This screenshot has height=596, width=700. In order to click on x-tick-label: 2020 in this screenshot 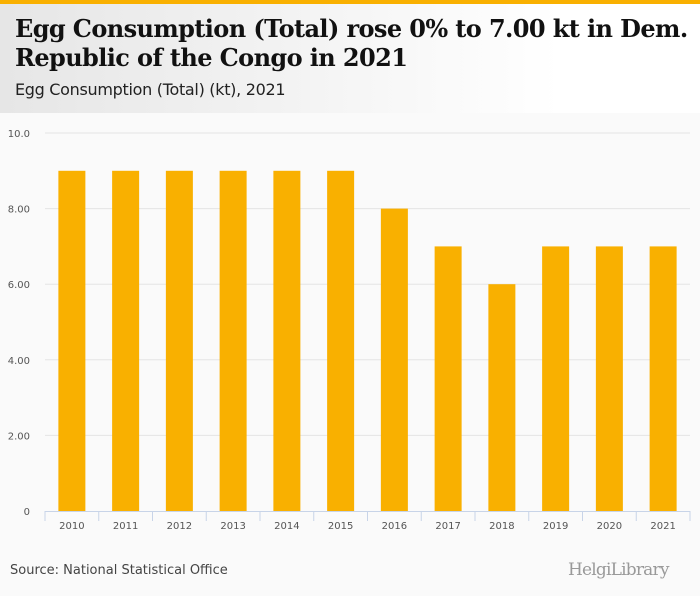, I will do `click(609, 526)`.